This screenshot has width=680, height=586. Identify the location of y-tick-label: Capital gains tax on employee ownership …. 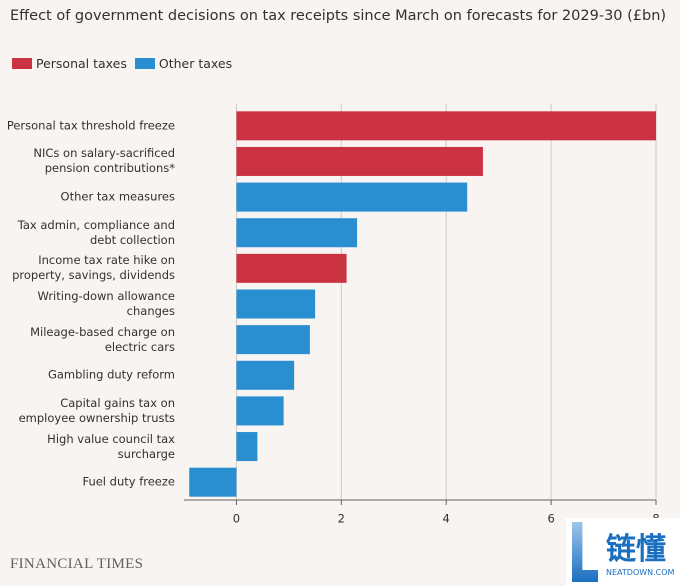
(96, 410).